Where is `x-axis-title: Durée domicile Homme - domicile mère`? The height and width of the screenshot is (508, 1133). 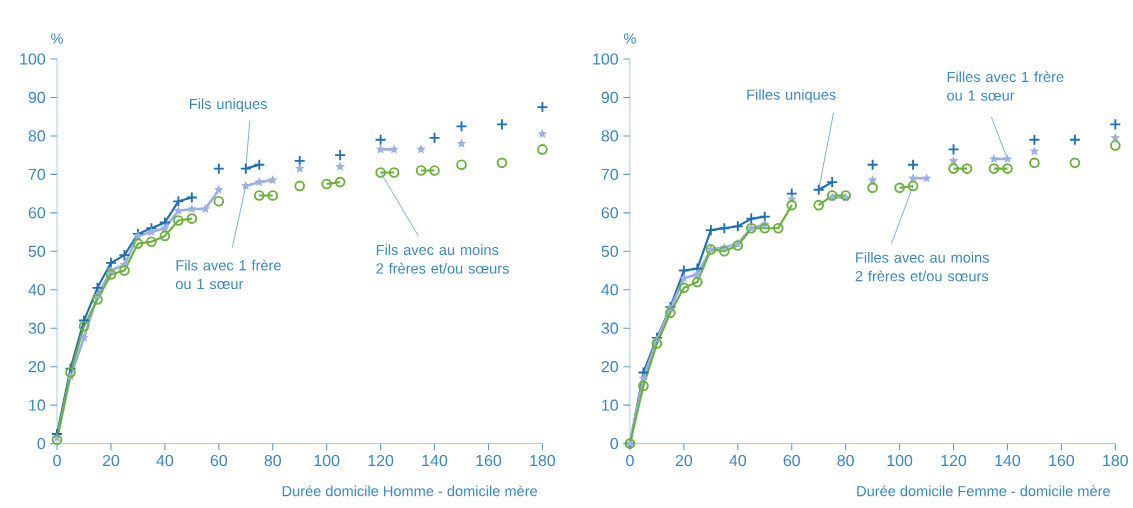 x-axis-title: Durée domicile Homme - domicile mère is located at coordinates (410, 491).